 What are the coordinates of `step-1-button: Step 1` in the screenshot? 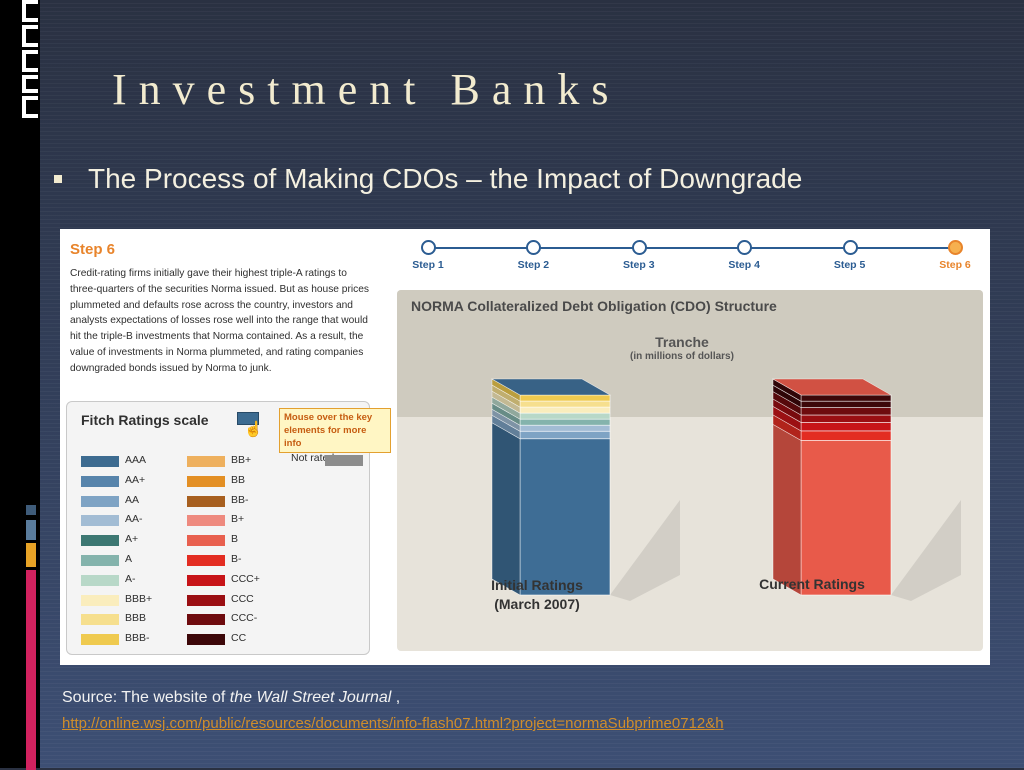 It's located at (428, 259).